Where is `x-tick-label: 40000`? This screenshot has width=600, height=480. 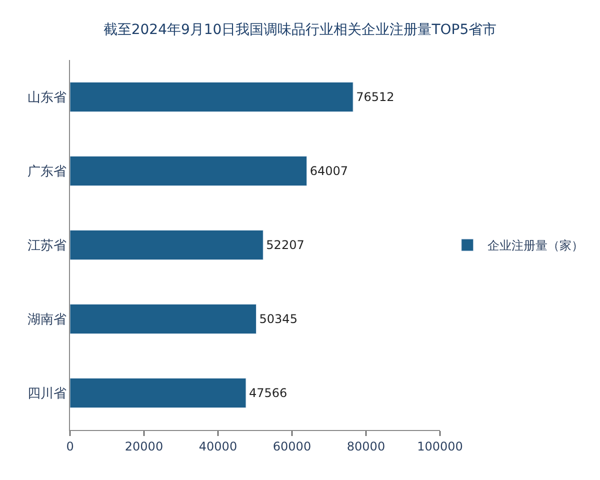
x-tick-label: 40000 is located at coordinates (218, 446).